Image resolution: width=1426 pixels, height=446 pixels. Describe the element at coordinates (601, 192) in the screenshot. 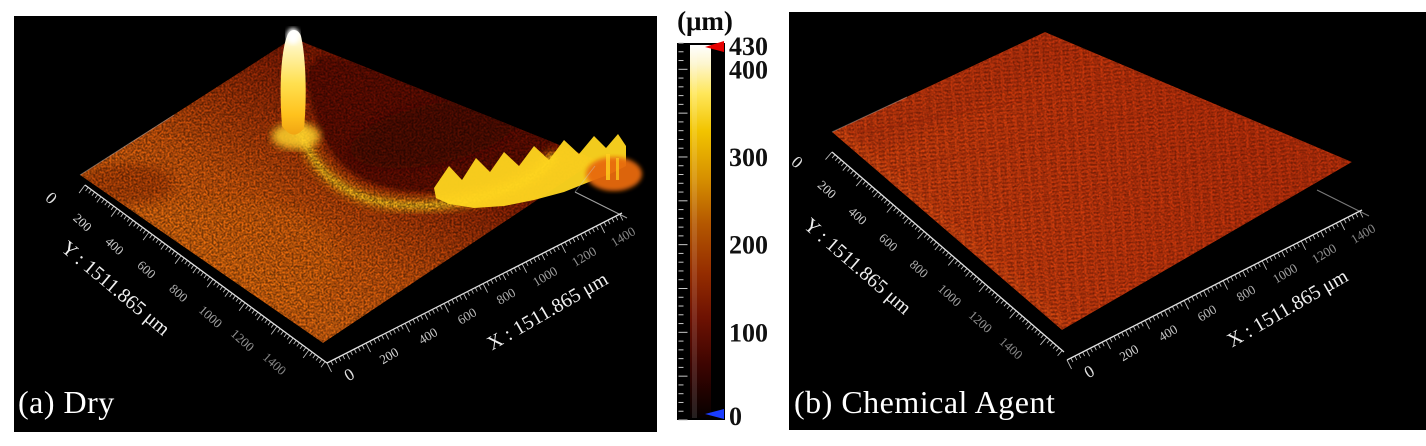

I see `right-corner-bracket` at that location.